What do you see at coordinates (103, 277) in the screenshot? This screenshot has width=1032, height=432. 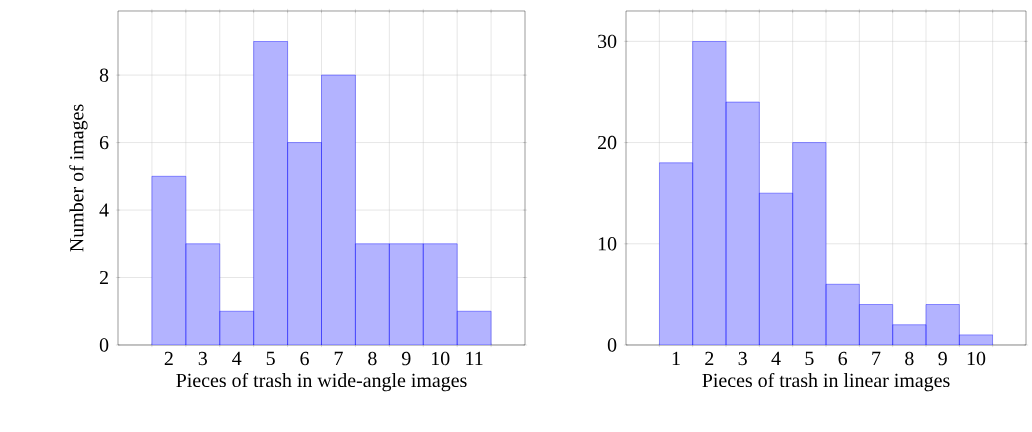 I see `y-tick-label: 2` at bounding box center [103, 277].